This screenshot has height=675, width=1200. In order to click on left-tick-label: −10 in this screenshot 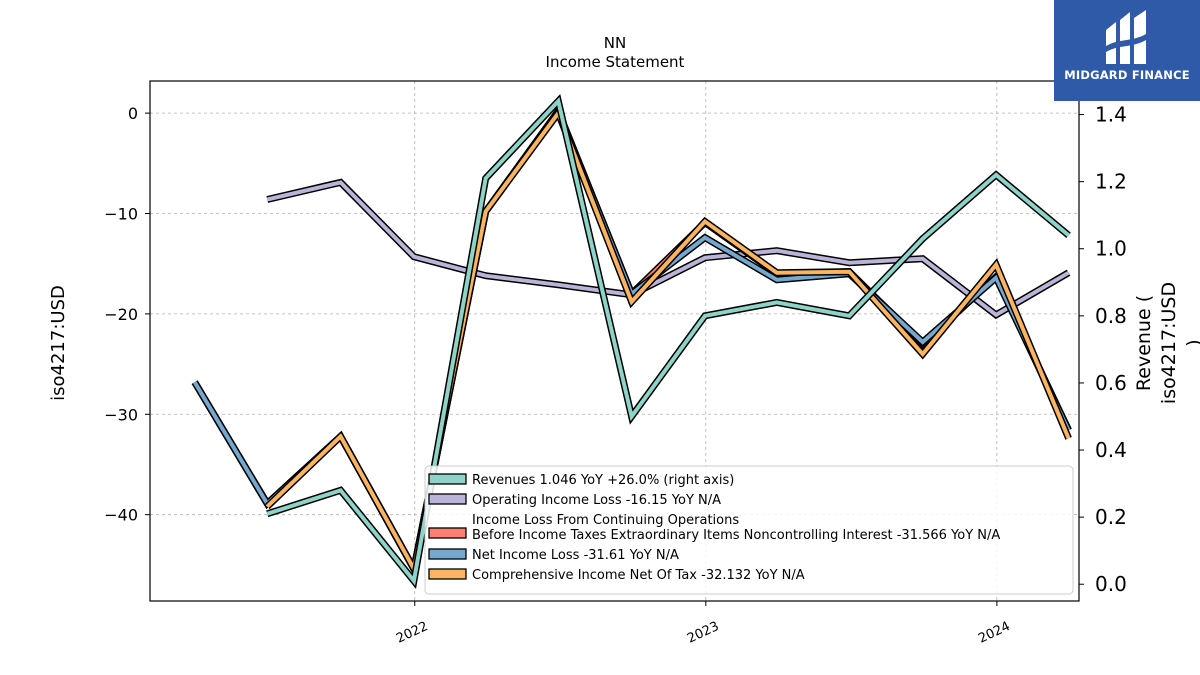, I will do `click(121, 214)`.